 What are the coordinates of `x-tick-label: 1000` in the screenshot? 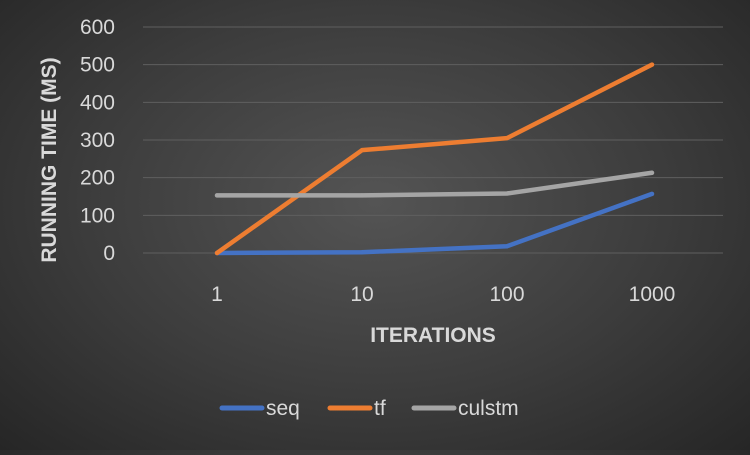 It's located at (652, 294).